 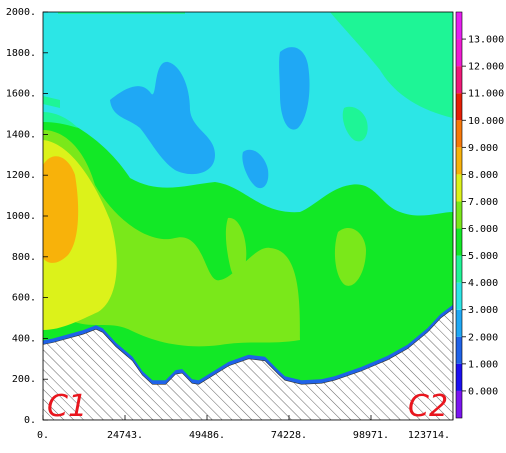 What do you see at coordinates (459, 404) in the screenshot?
I see `colorbar-swatch-below` at bounding box center [459, 404].